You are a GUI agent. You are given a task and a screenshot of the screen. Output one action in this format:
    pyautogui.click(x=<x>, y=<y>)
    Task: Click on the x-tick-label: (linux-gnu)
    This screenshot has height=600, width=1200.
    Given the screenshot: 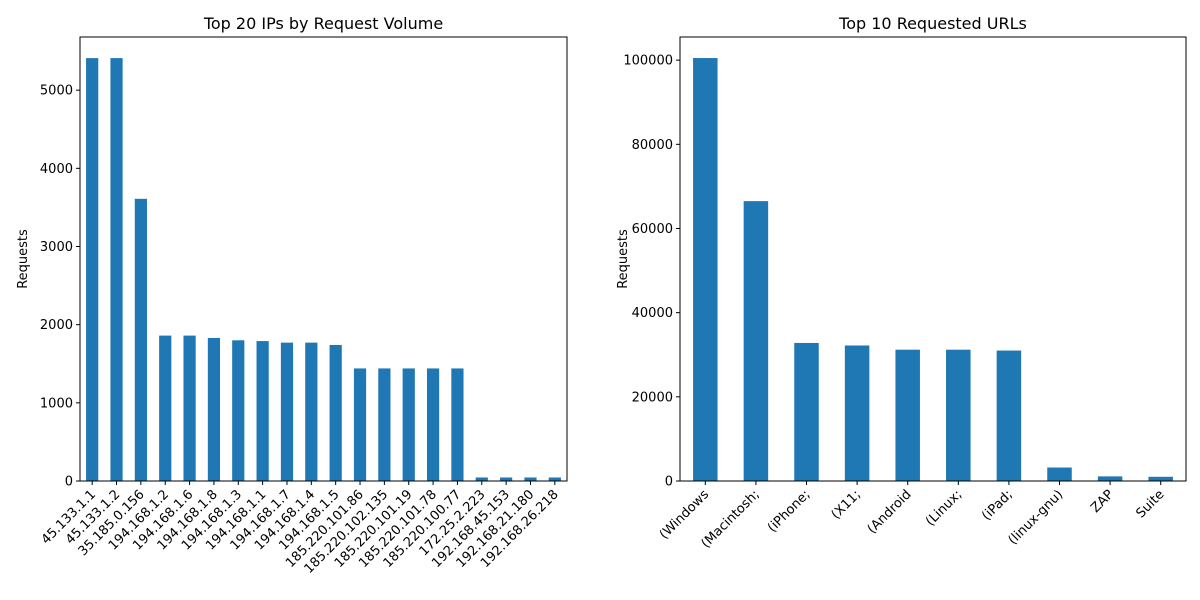 What is the action you would take?
    pyautogui.click(x=1036, y=517)
    